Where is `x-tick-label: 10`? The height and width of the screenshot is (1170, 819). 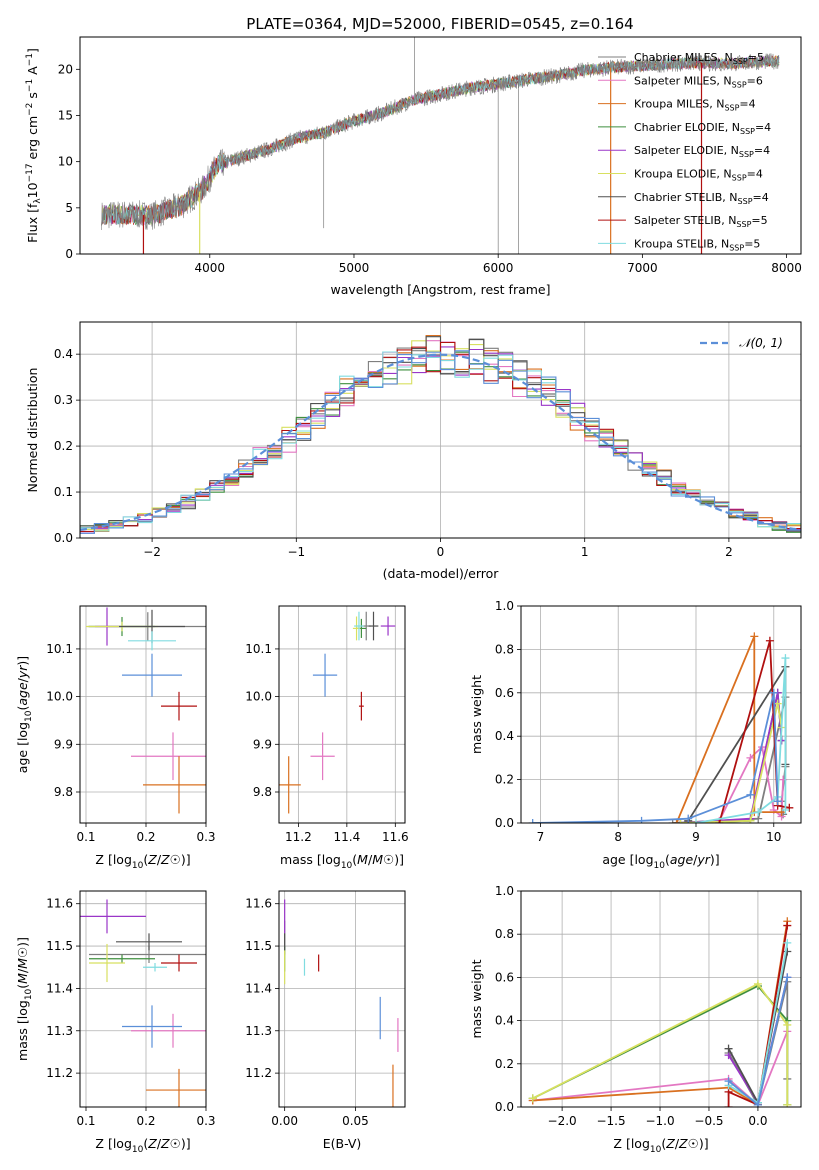 x-tick-label: 10 is located at coordinates (773, 837).